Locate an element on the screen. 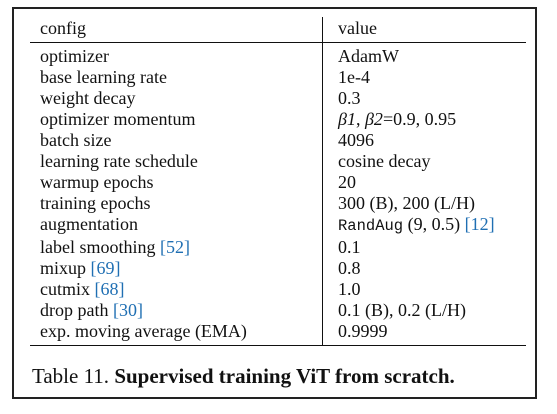 The image size is (557, 414). value-cell: β1, β2=0.9, 0.95 is located at coordinates (397, 119).